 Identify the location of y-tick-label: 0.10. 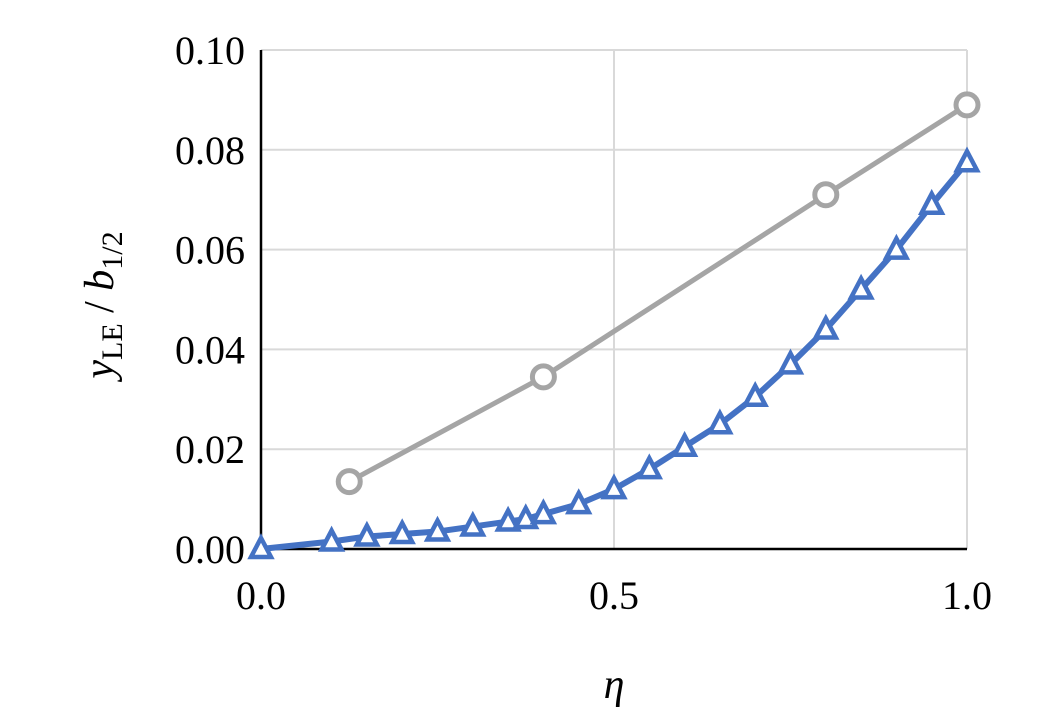
(210, 50).